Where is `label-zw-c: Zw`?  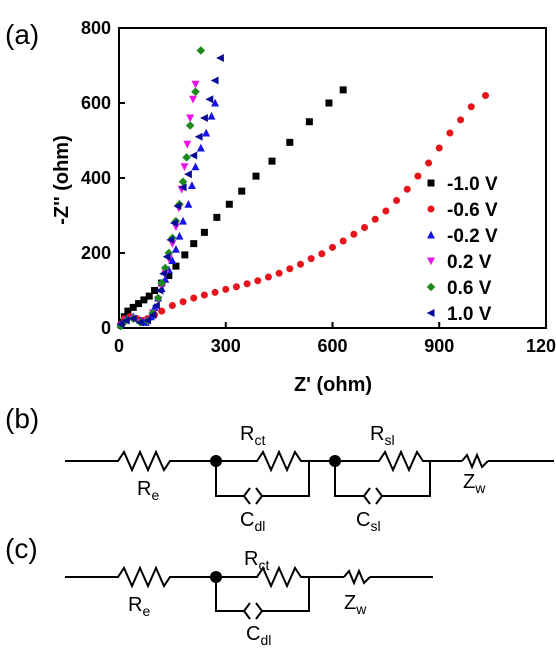 label-zw-c: Zw is located at coordinates (355, 604).